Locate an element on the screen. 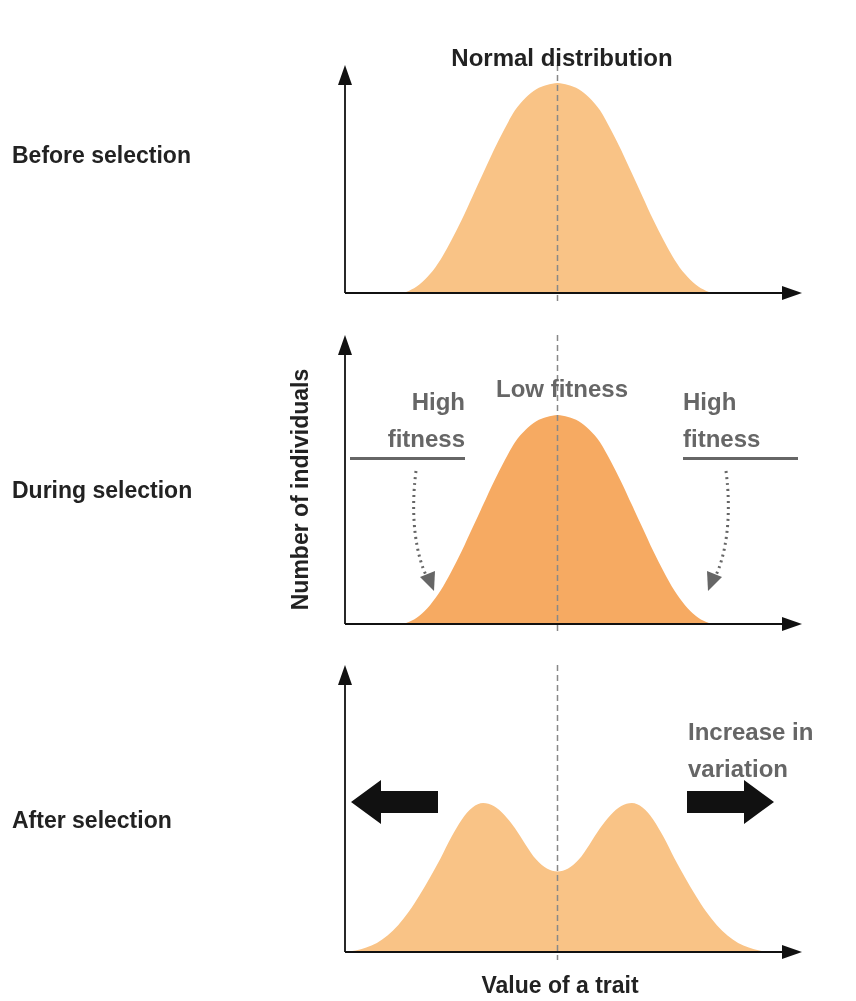 This screenshot has width=856, height=1001. text: During selection is located at coordinates (102, 490).